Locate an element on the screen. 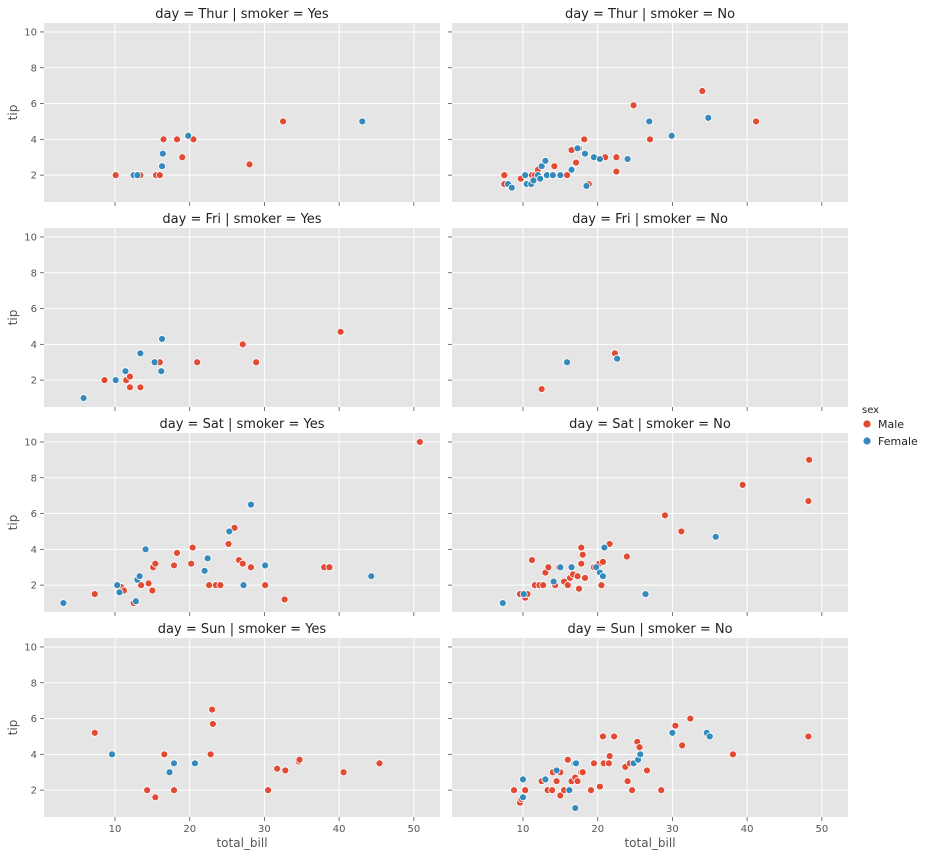  x-tick-label: 30 is located at coordinates (264, 829).